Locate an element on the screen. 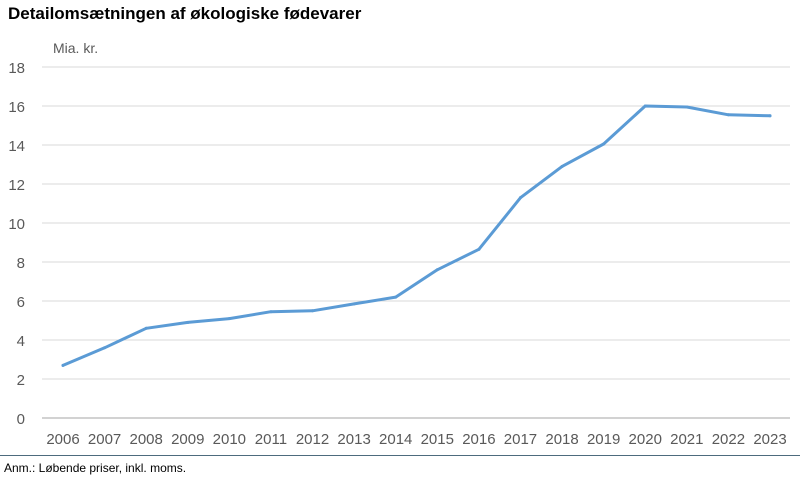 The width and height of the screenshot is (800, 478). footnote: Anm.: Løbende priser, inkl. moms. is located at coordinates (95, 468).